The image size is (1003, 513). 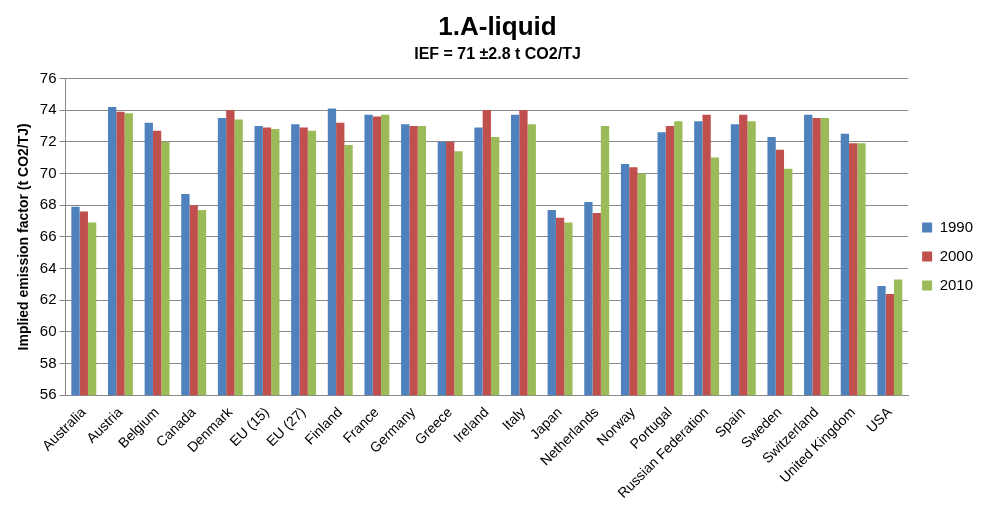 I want to click on y-tick-label: 74, so click(x=48, y=109).